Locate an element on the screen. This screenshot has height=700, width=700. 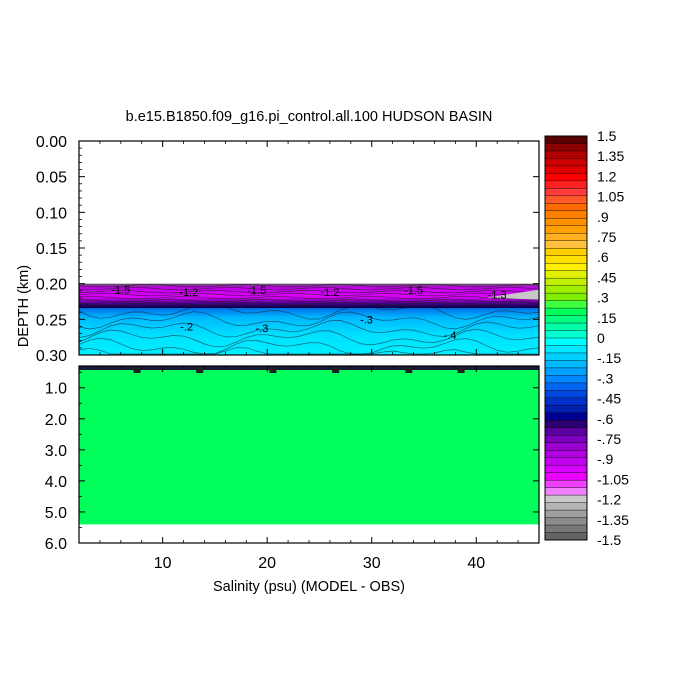
colorbar-label: -.75 is located at coordinates (609, 439).